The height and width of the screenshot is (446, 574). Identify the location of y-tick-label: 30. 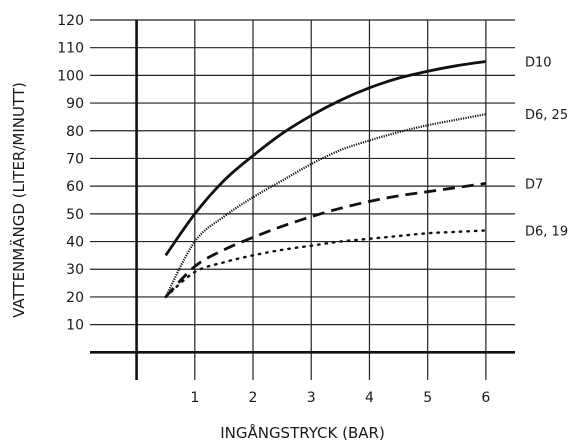
(75, 270).